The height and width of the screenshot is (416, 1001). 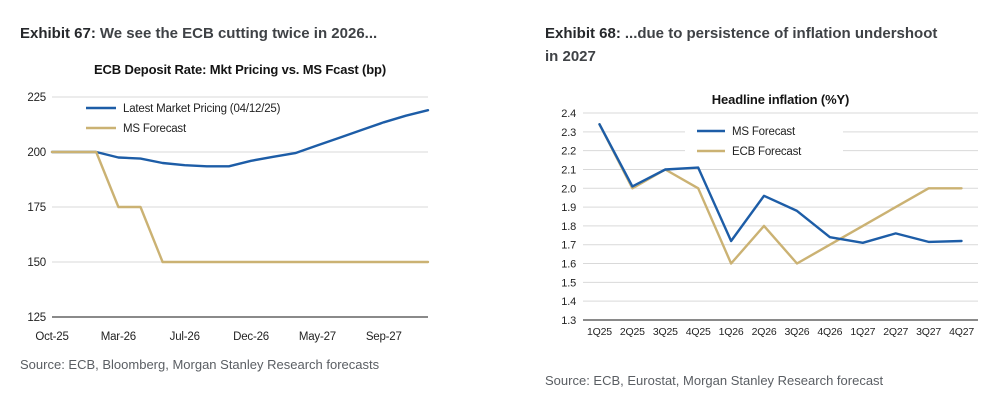 I want to click on x-tick-label: 4Q25, so click(x=698, y=332).